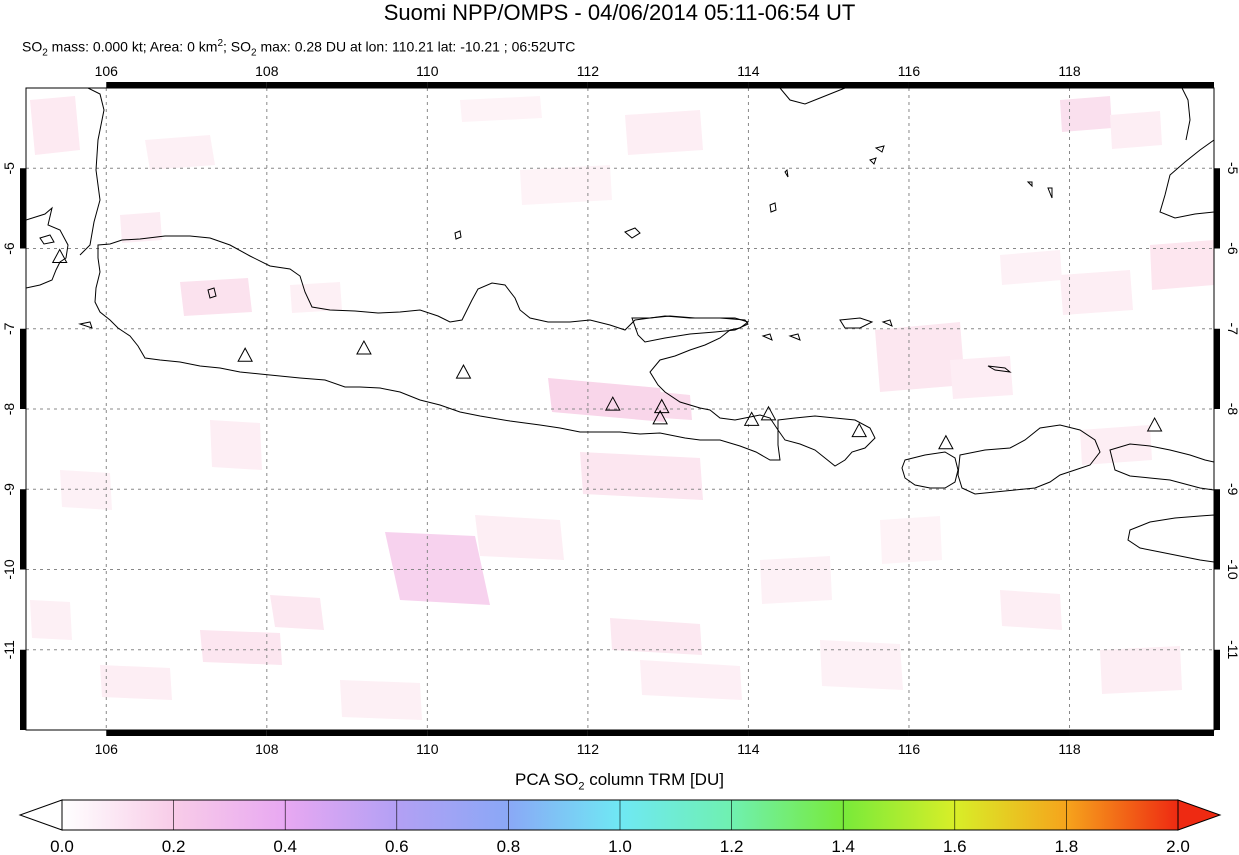 The width and height of the screenshot is (1239, 855). What do you see at coordinates (1199, 815) in the screenshot?
I see `colorbar-over-arrow` at bounding box center [1199, 815].